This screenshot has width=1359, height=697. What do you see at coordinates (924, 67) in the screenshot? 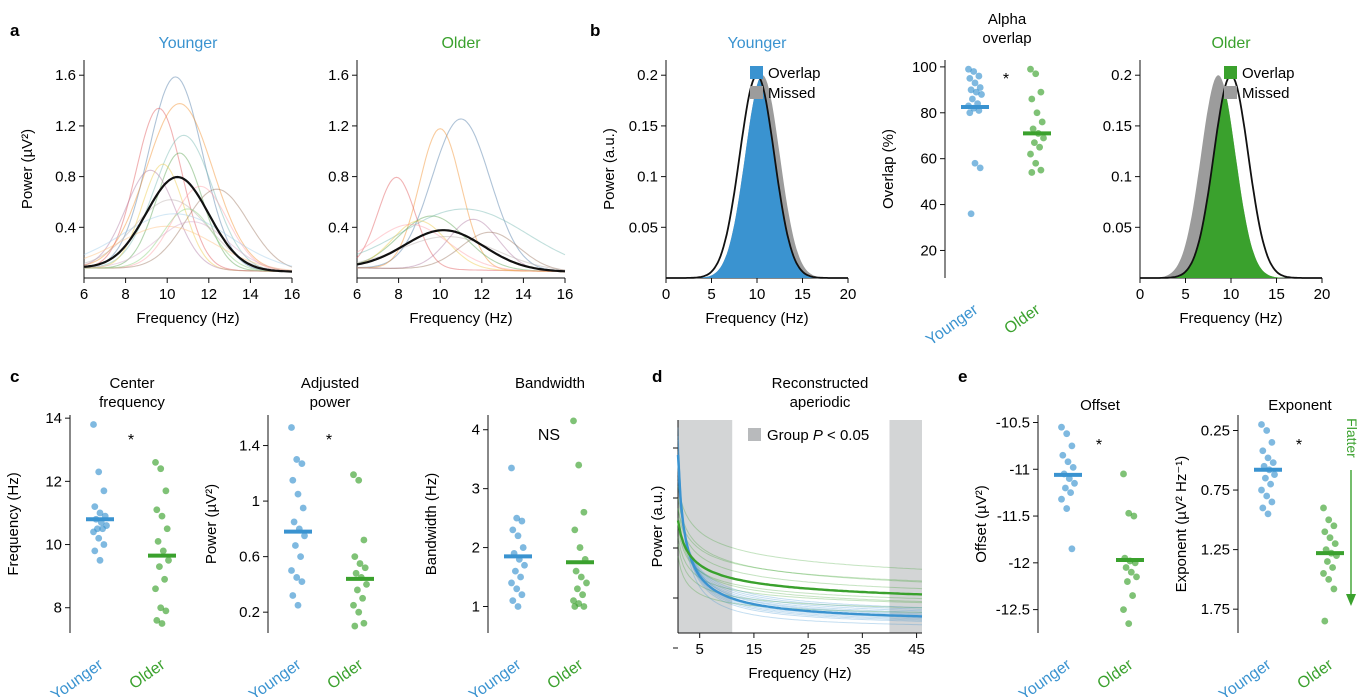
I see `y-tick-label: 100` at bounding box center [924, 67].